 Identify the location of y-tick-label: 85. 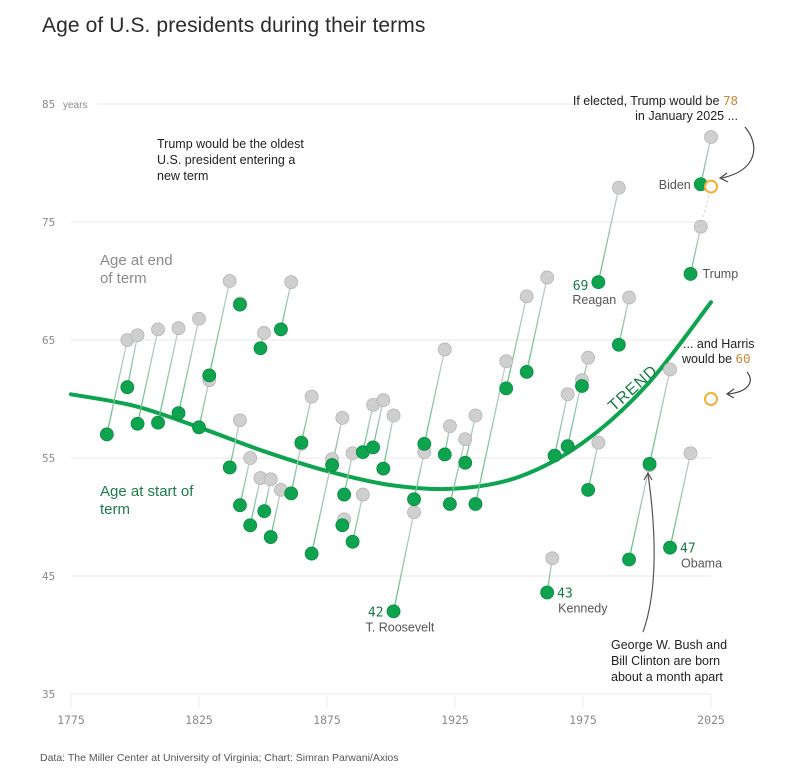
(48, 104).